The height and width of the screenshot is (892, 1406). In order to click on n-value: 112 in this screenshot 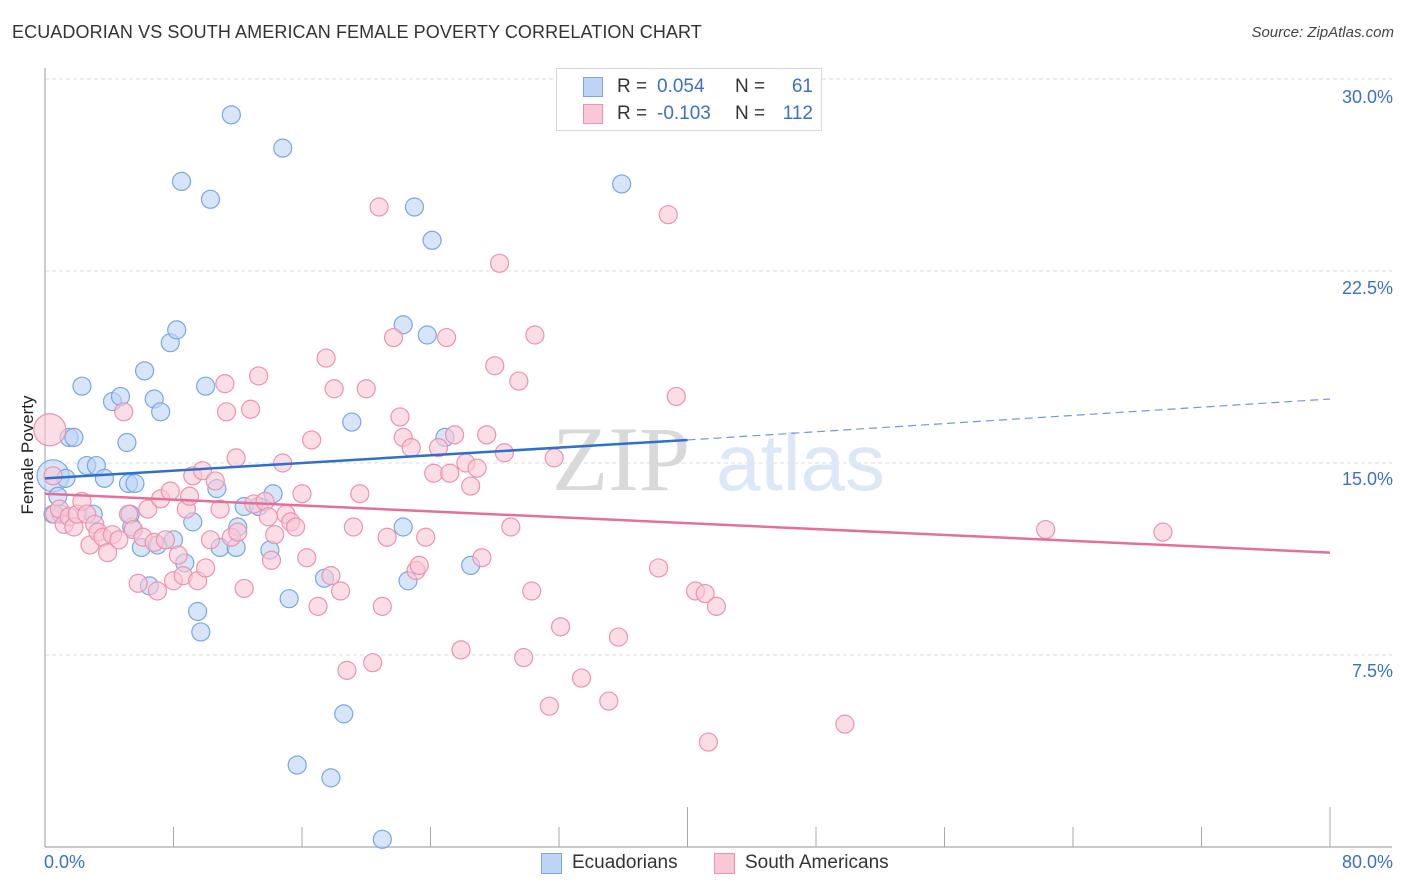, I will do `click(797, 113)`.